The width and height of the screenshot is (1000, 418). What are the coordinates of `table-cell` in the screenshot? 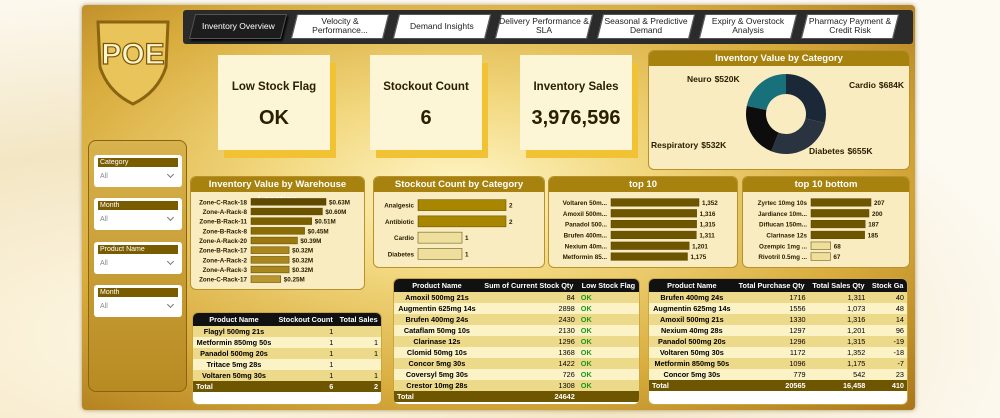 It's located at (608, 396).